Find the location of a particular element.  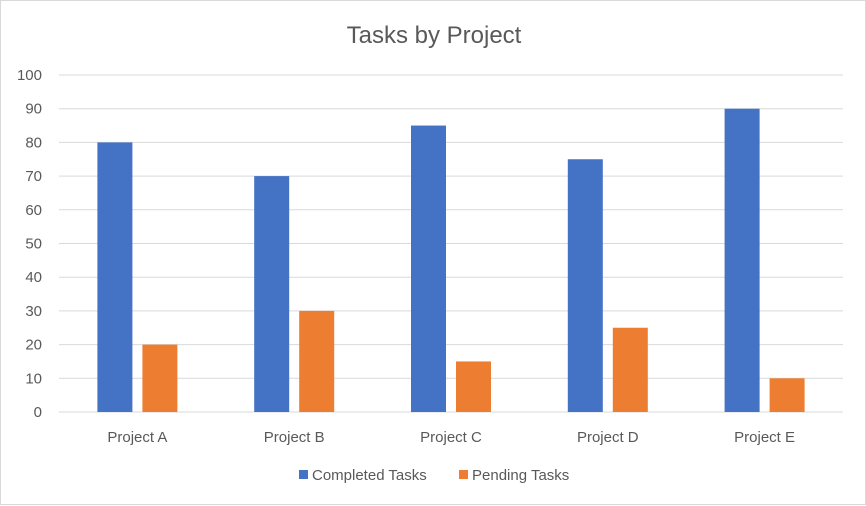

y-tick-label: 20 is located at coordinates (33, 345).